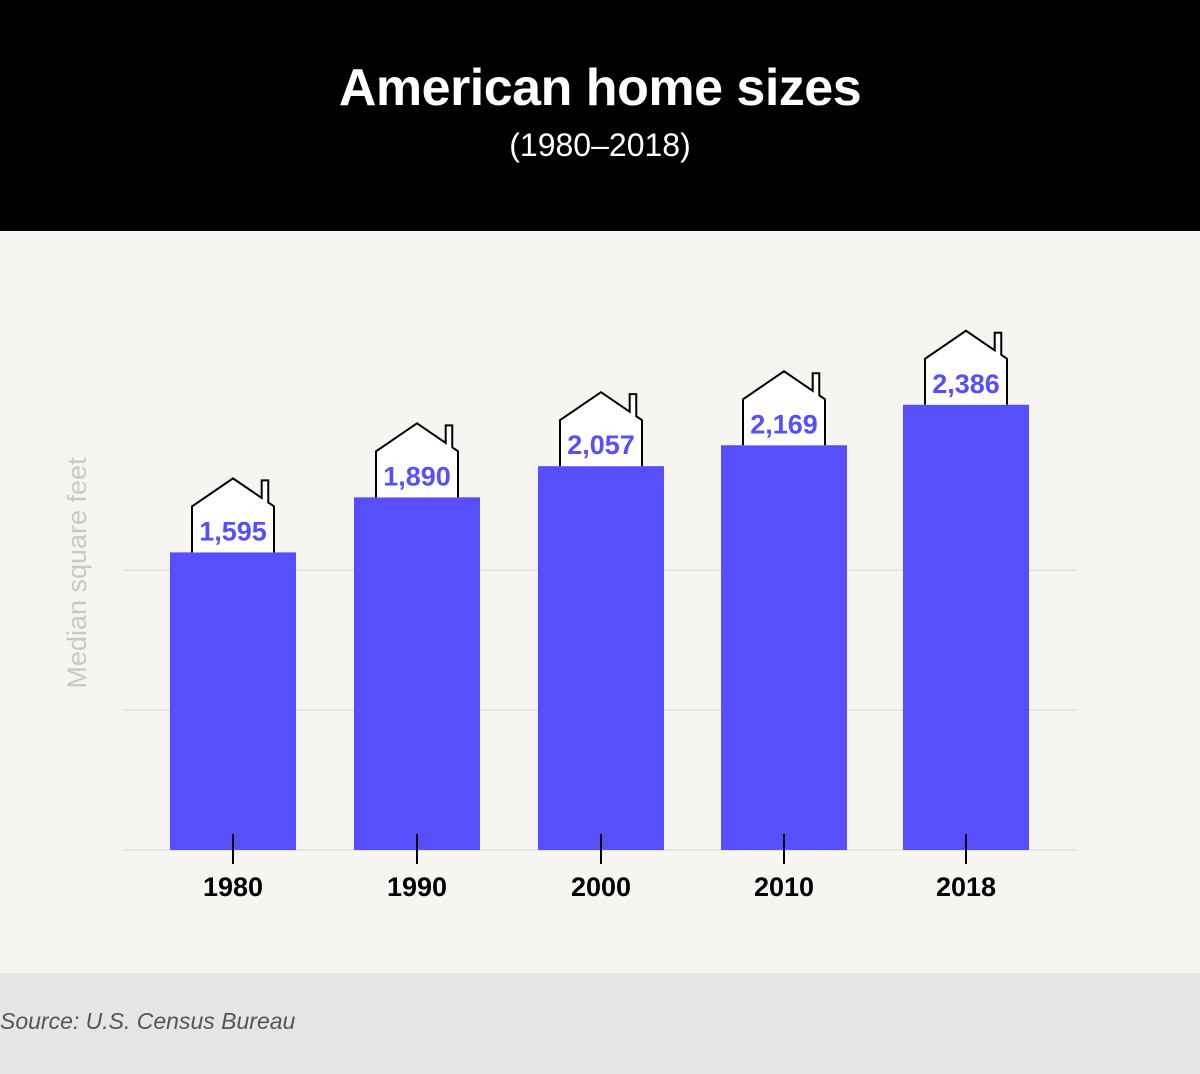 Image resolution: width=1200 pixels, height=1074 pixels. Describe the element at coordinates (966, 627) in the screenshot. I see `bar-2018` at that location.